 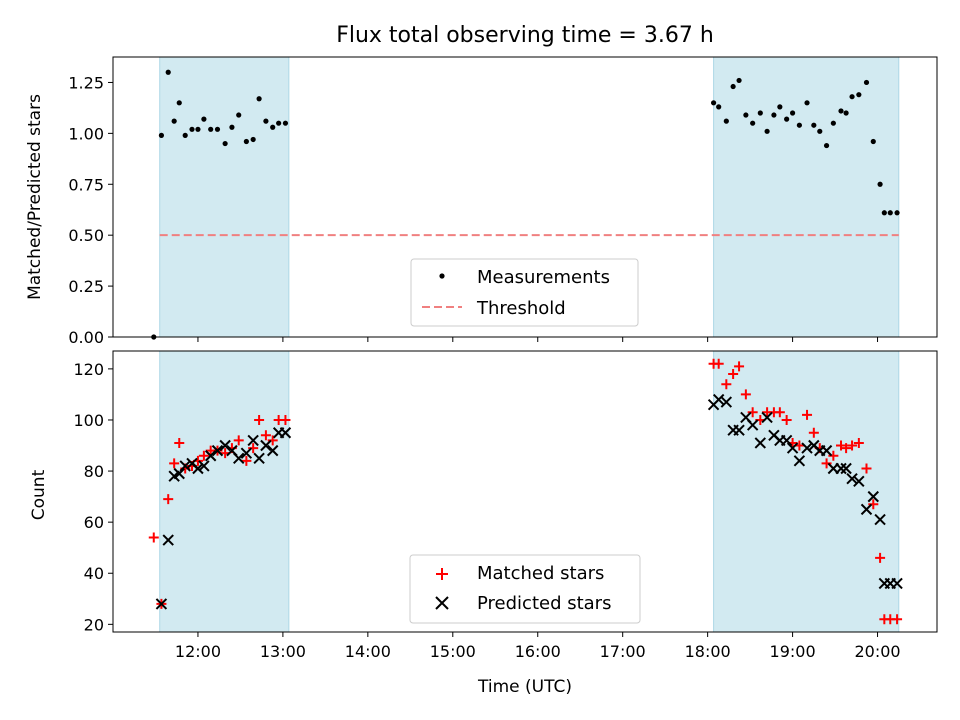 What do you see at coordinates (524, 687) in the screenshot?
I see `x-axis-label: Time (UTC)` at bounding box center [524, 687].